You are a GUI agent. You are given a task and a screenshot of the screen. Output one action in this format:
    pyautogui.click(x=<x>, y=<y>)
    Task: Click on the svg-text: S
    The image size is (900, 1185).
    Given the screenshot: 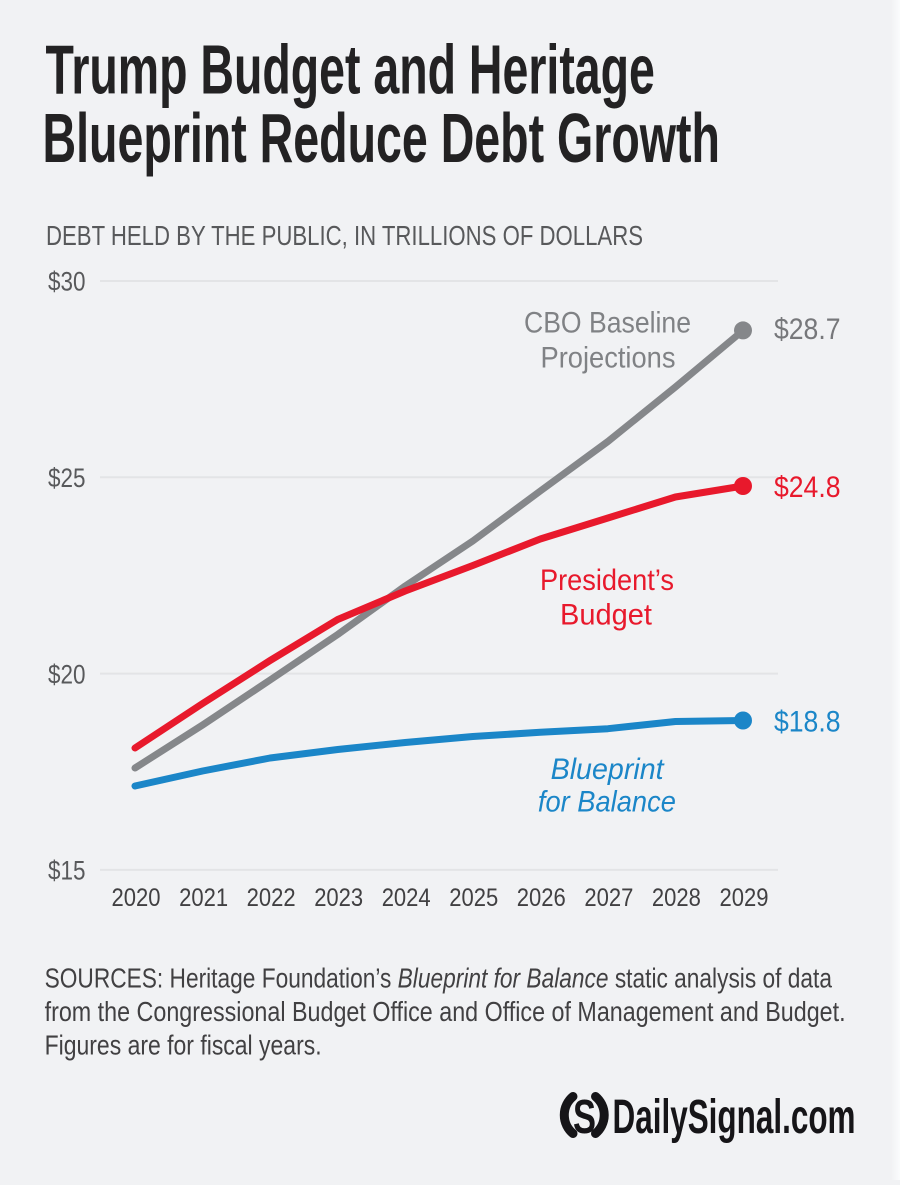 What is the action you would take?
    pyautogui.click(x=584, y=1117)
    